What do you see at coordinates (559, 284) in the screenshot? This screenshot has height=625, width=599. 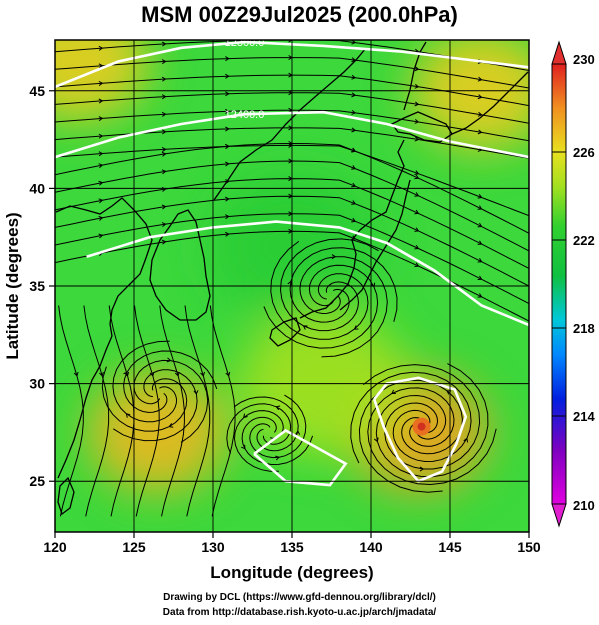 I see `colorbar-scale` at bounding box center [559, 284].